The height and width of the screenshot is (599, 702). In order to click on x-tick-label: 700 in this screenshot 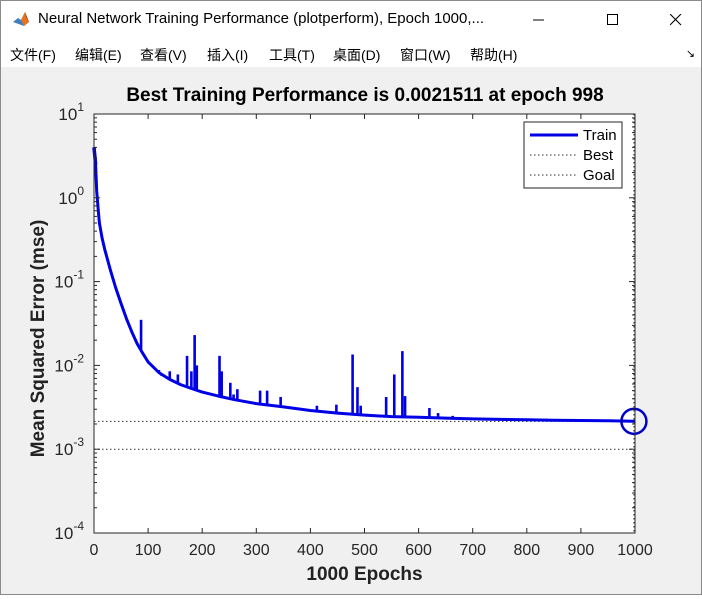, I will do `click(472, 550)`.